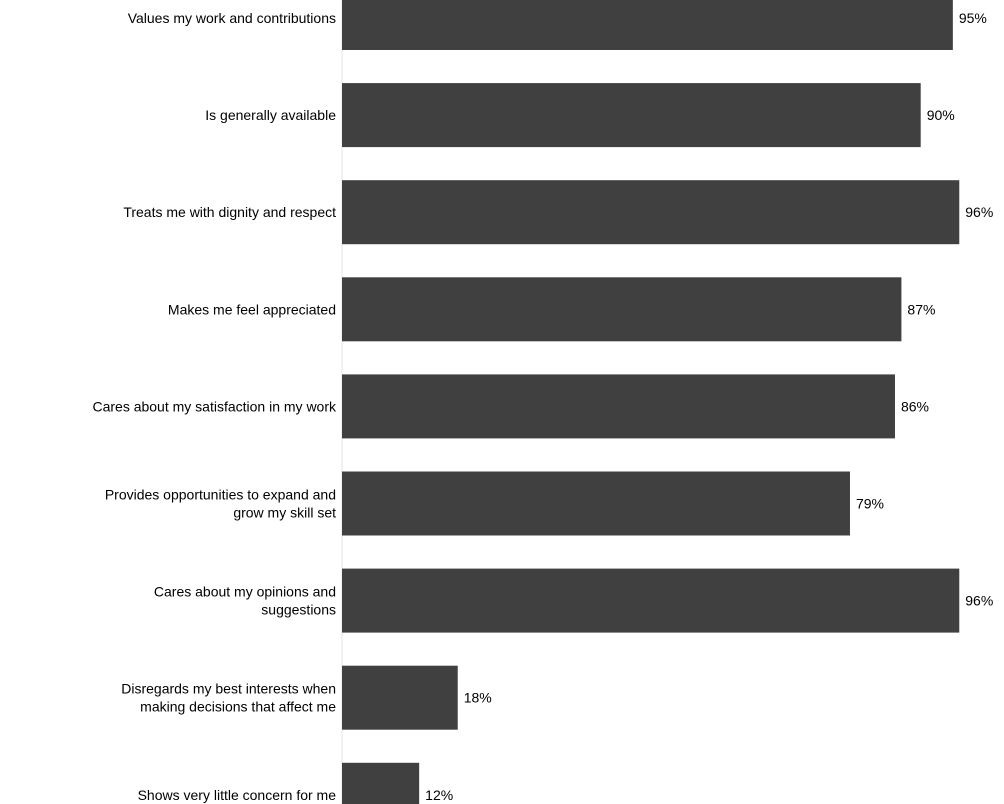 The image size is (1004, 804). What do you see at coordinates (915, 406) in the screenshot?
I see `bar-value-label: 86%` at bounding box center [915, 406].